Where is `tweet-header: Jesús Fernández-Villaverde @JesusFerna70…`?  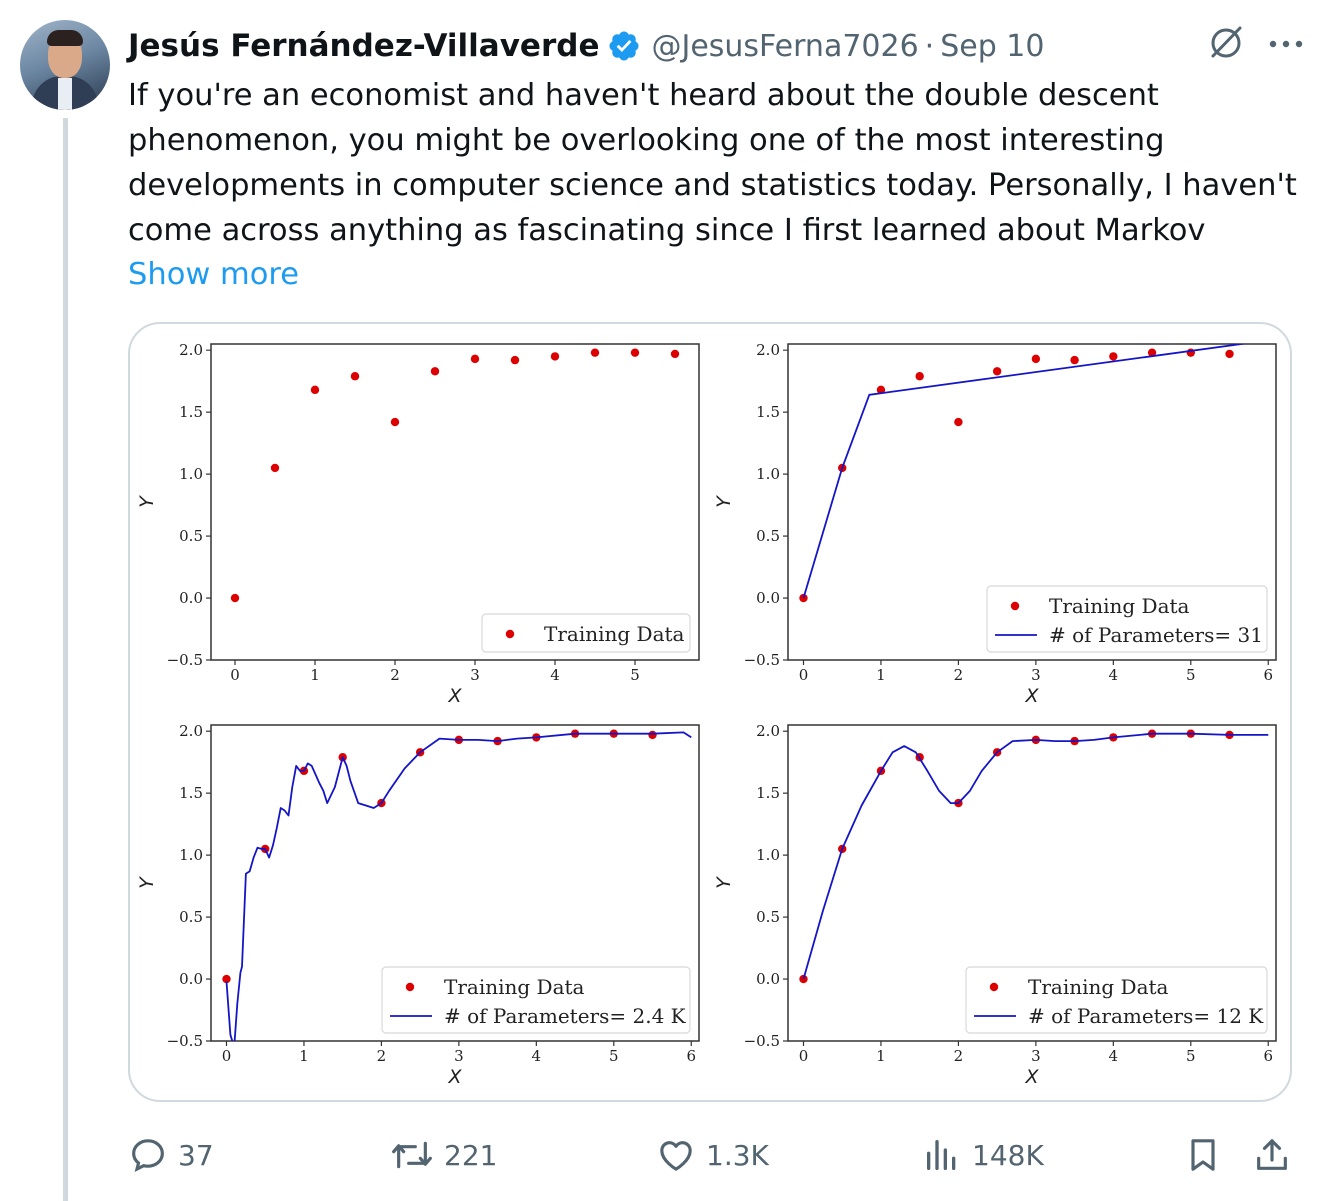
tweet-header: Jesús Fernández-Villaverde @JesusFerna70… is located at coordinates (586, 46).